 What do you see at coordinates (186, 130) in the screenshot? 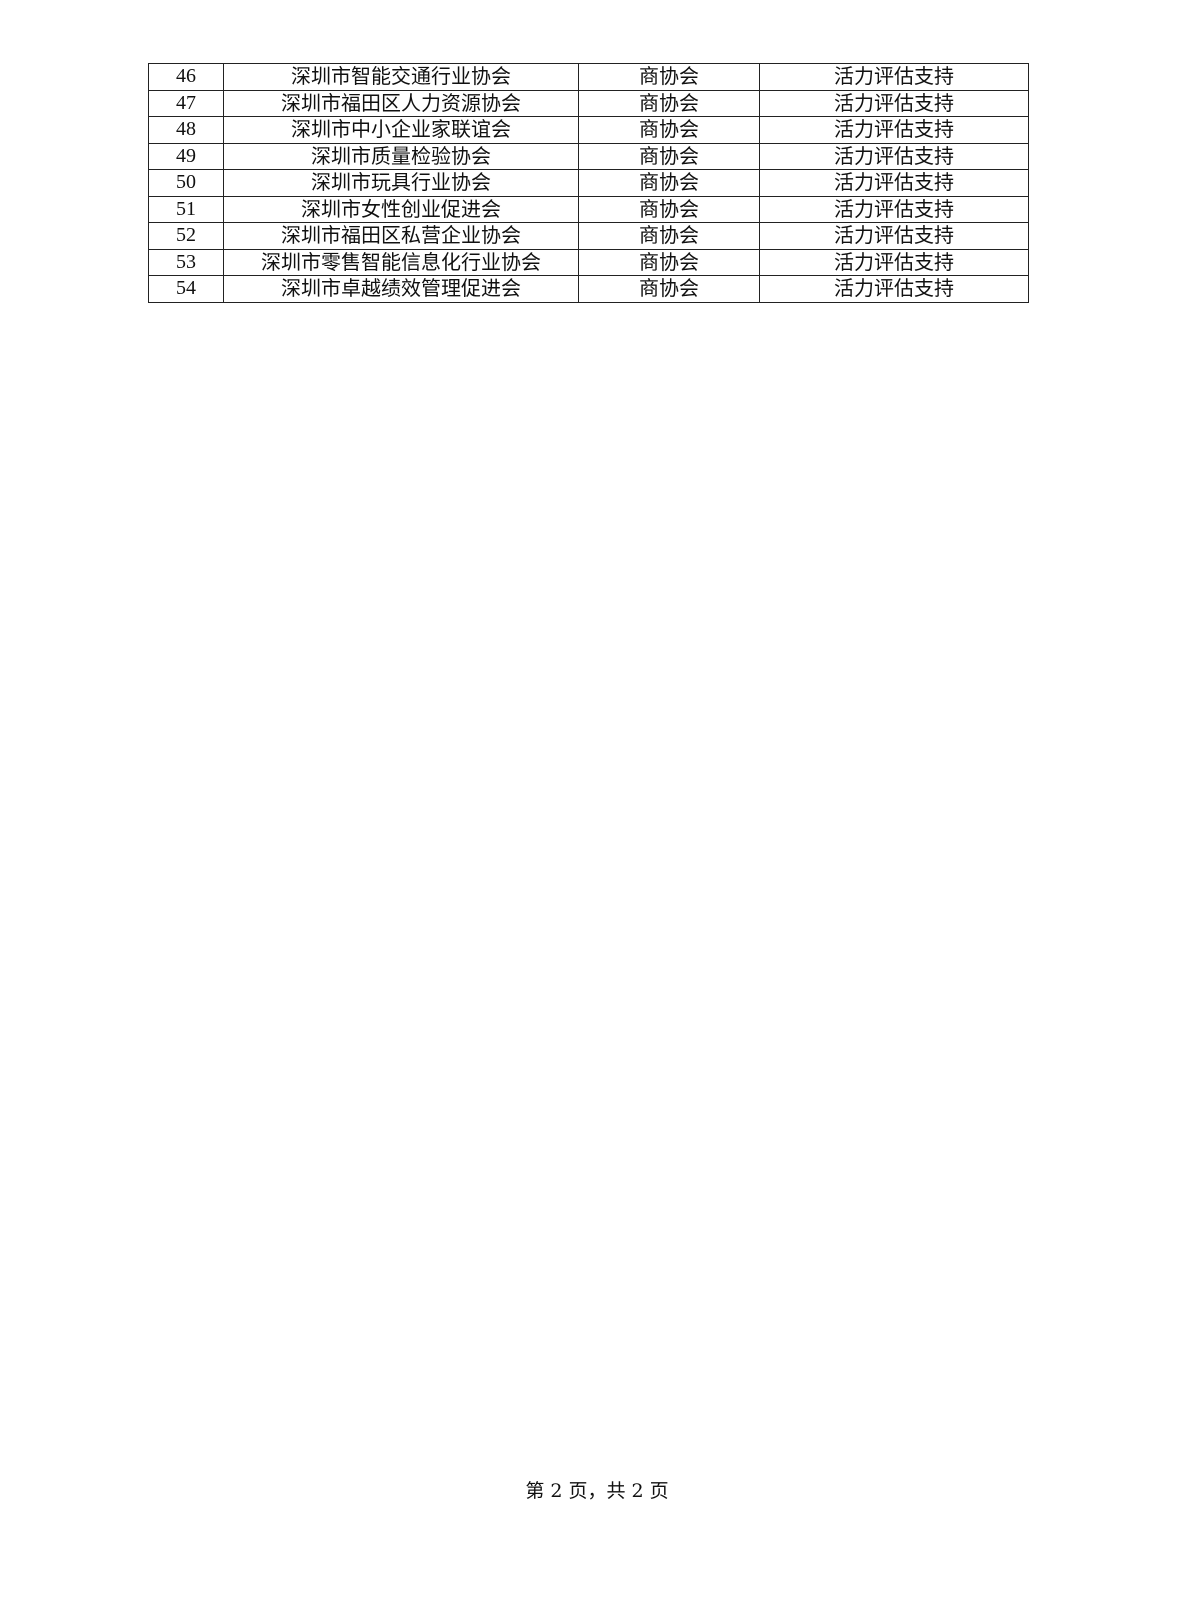
I see `row-number: 48` at bounding box center [186, 130].